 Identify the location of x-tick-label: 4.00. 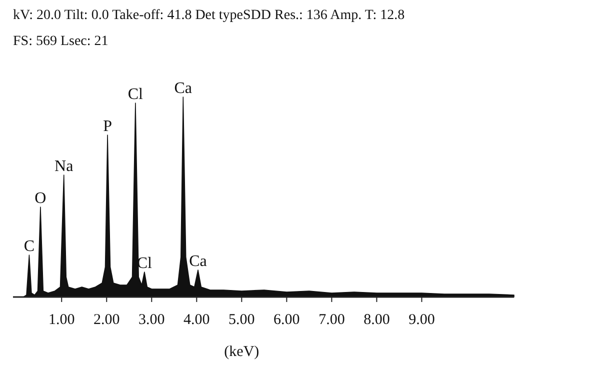
(197, 320).